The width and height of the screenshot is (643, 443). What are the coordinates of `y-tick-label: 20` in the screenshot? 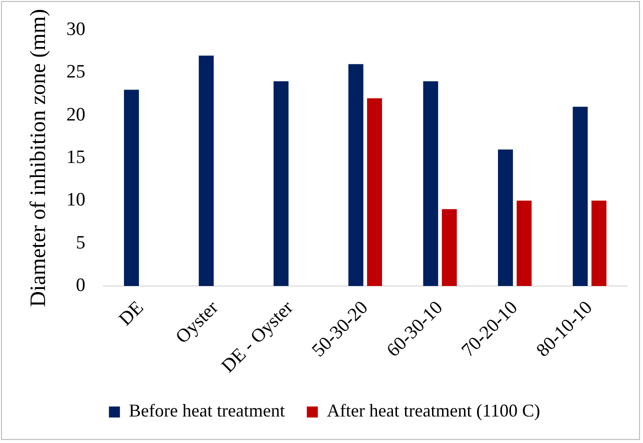 It's located at (76, 115).